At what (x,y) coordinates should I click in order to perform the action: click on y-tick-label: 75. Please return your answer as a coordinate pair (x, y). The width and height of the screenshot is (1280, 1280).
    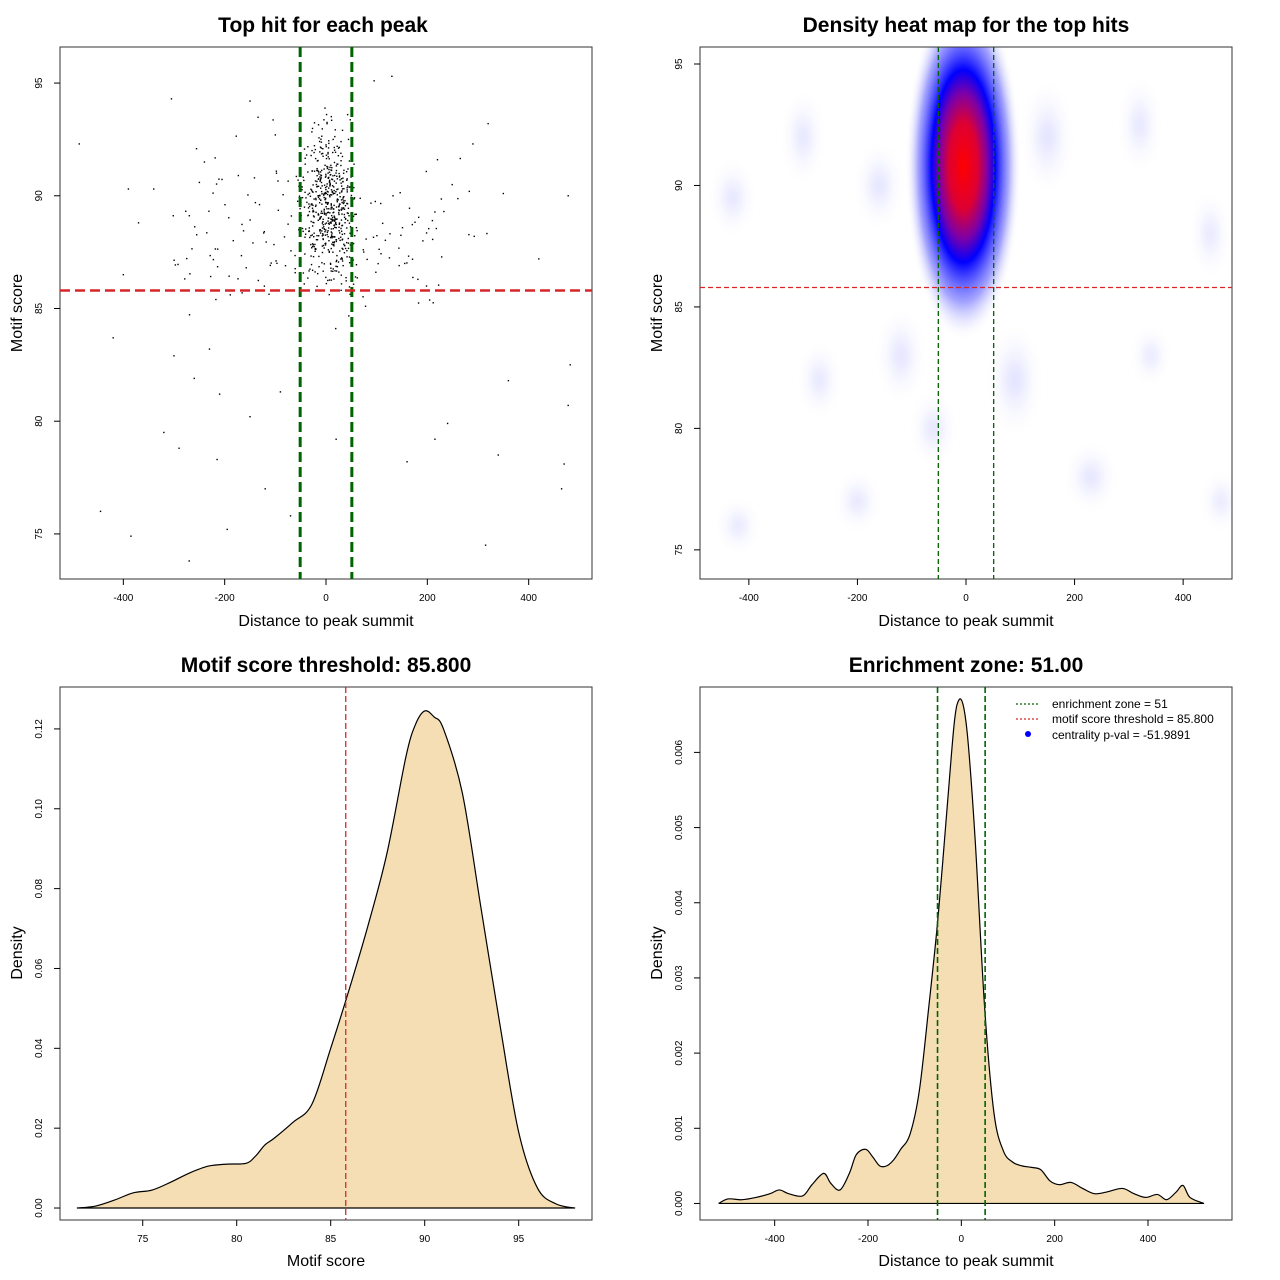
    Looking at the image, I should click on (679, 550).